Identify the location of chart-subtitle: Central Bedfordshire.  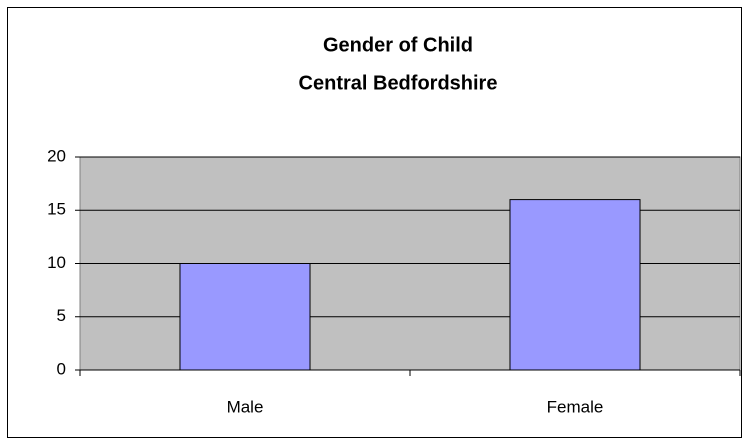
(398, 83).